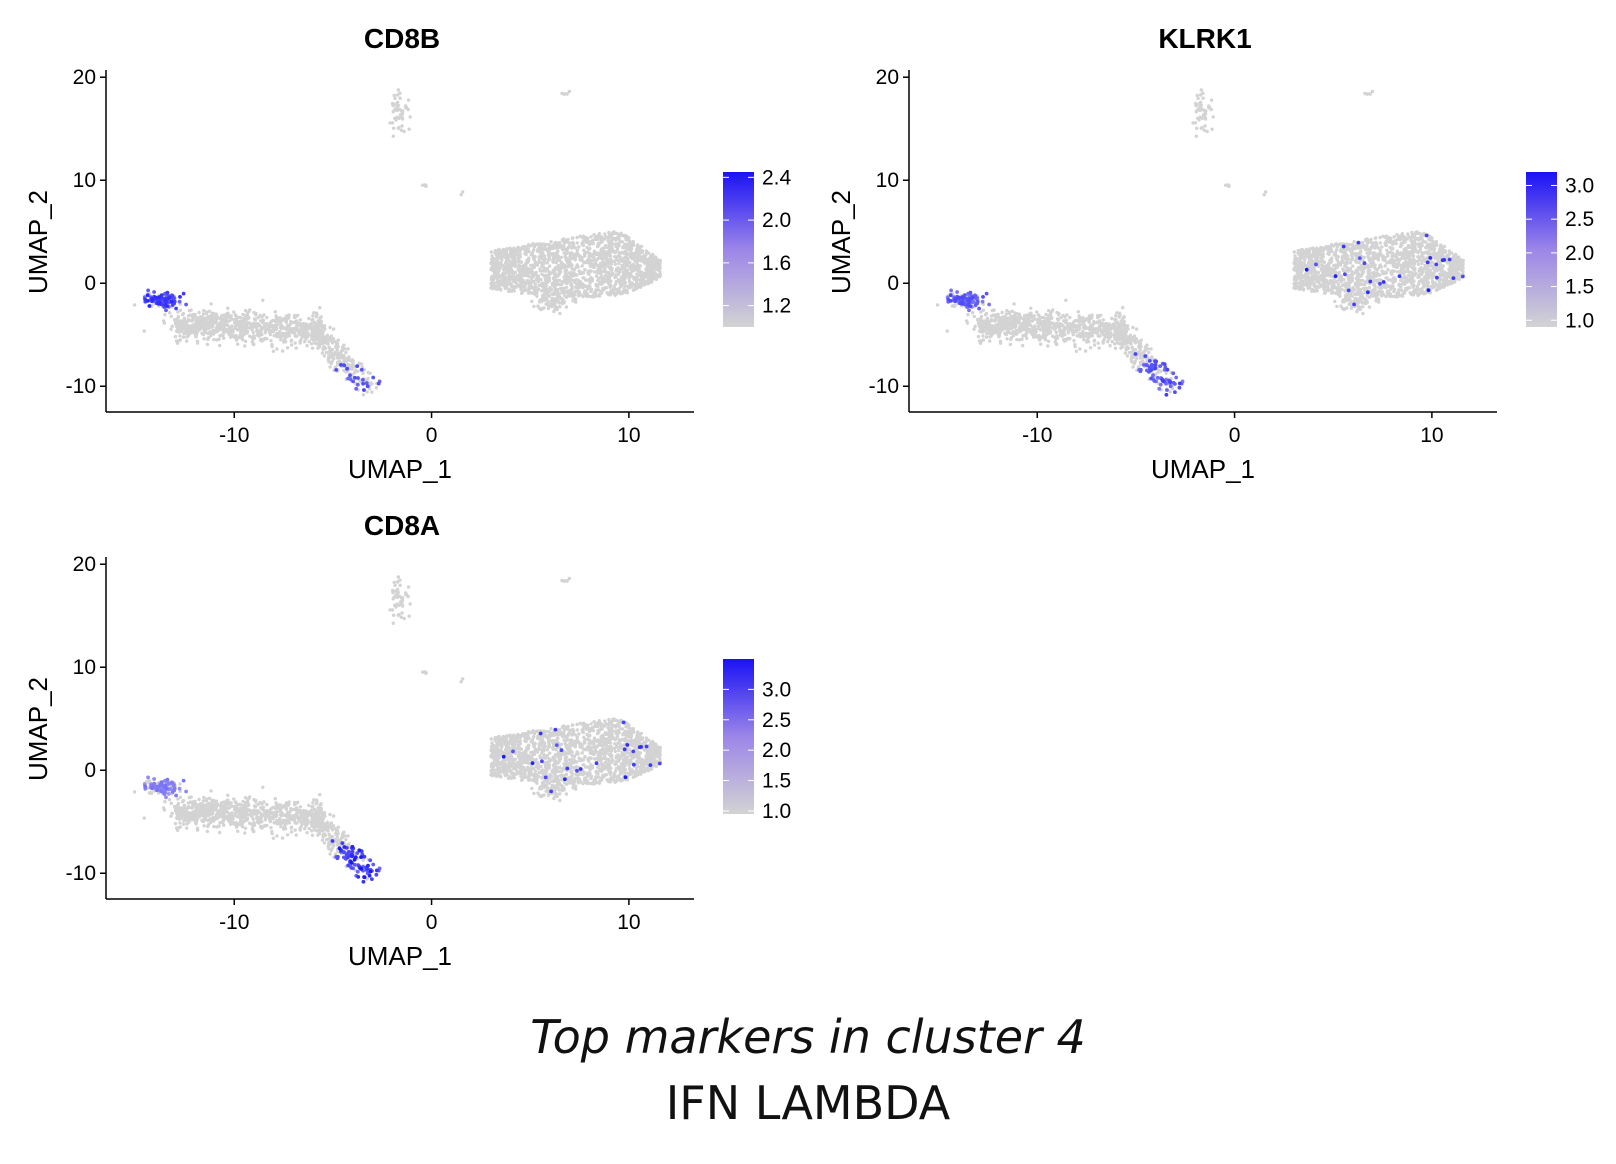 Image resolution: width=1616 pixels, height=1164 pixels. I want to click on legend-colorbar, so click(738, 249).